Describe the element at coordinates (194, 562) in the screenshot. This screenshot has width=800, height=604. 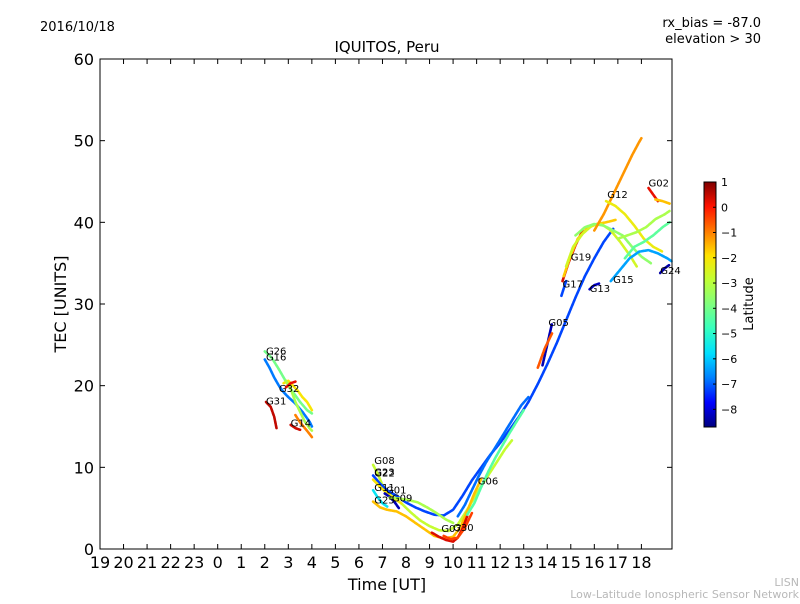
I see `x-tick-label: 23` at that location.